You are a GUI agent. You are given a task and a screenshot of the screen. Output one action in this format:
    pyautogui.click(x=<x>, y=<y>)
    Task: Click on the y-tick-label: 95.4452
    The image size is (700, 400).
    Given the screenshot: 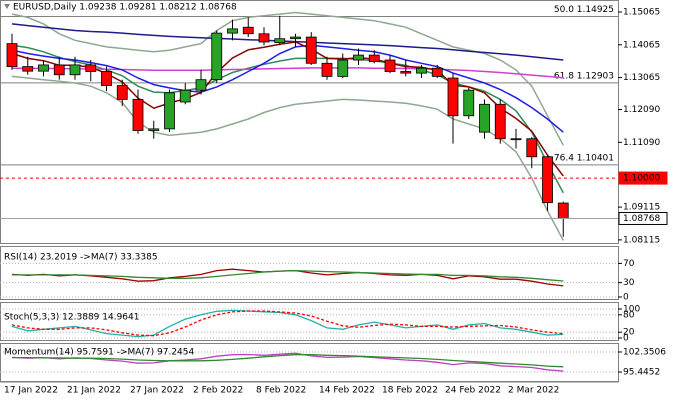 What is the action you would take?
    pyautogui.click(x=641, y=373)
    